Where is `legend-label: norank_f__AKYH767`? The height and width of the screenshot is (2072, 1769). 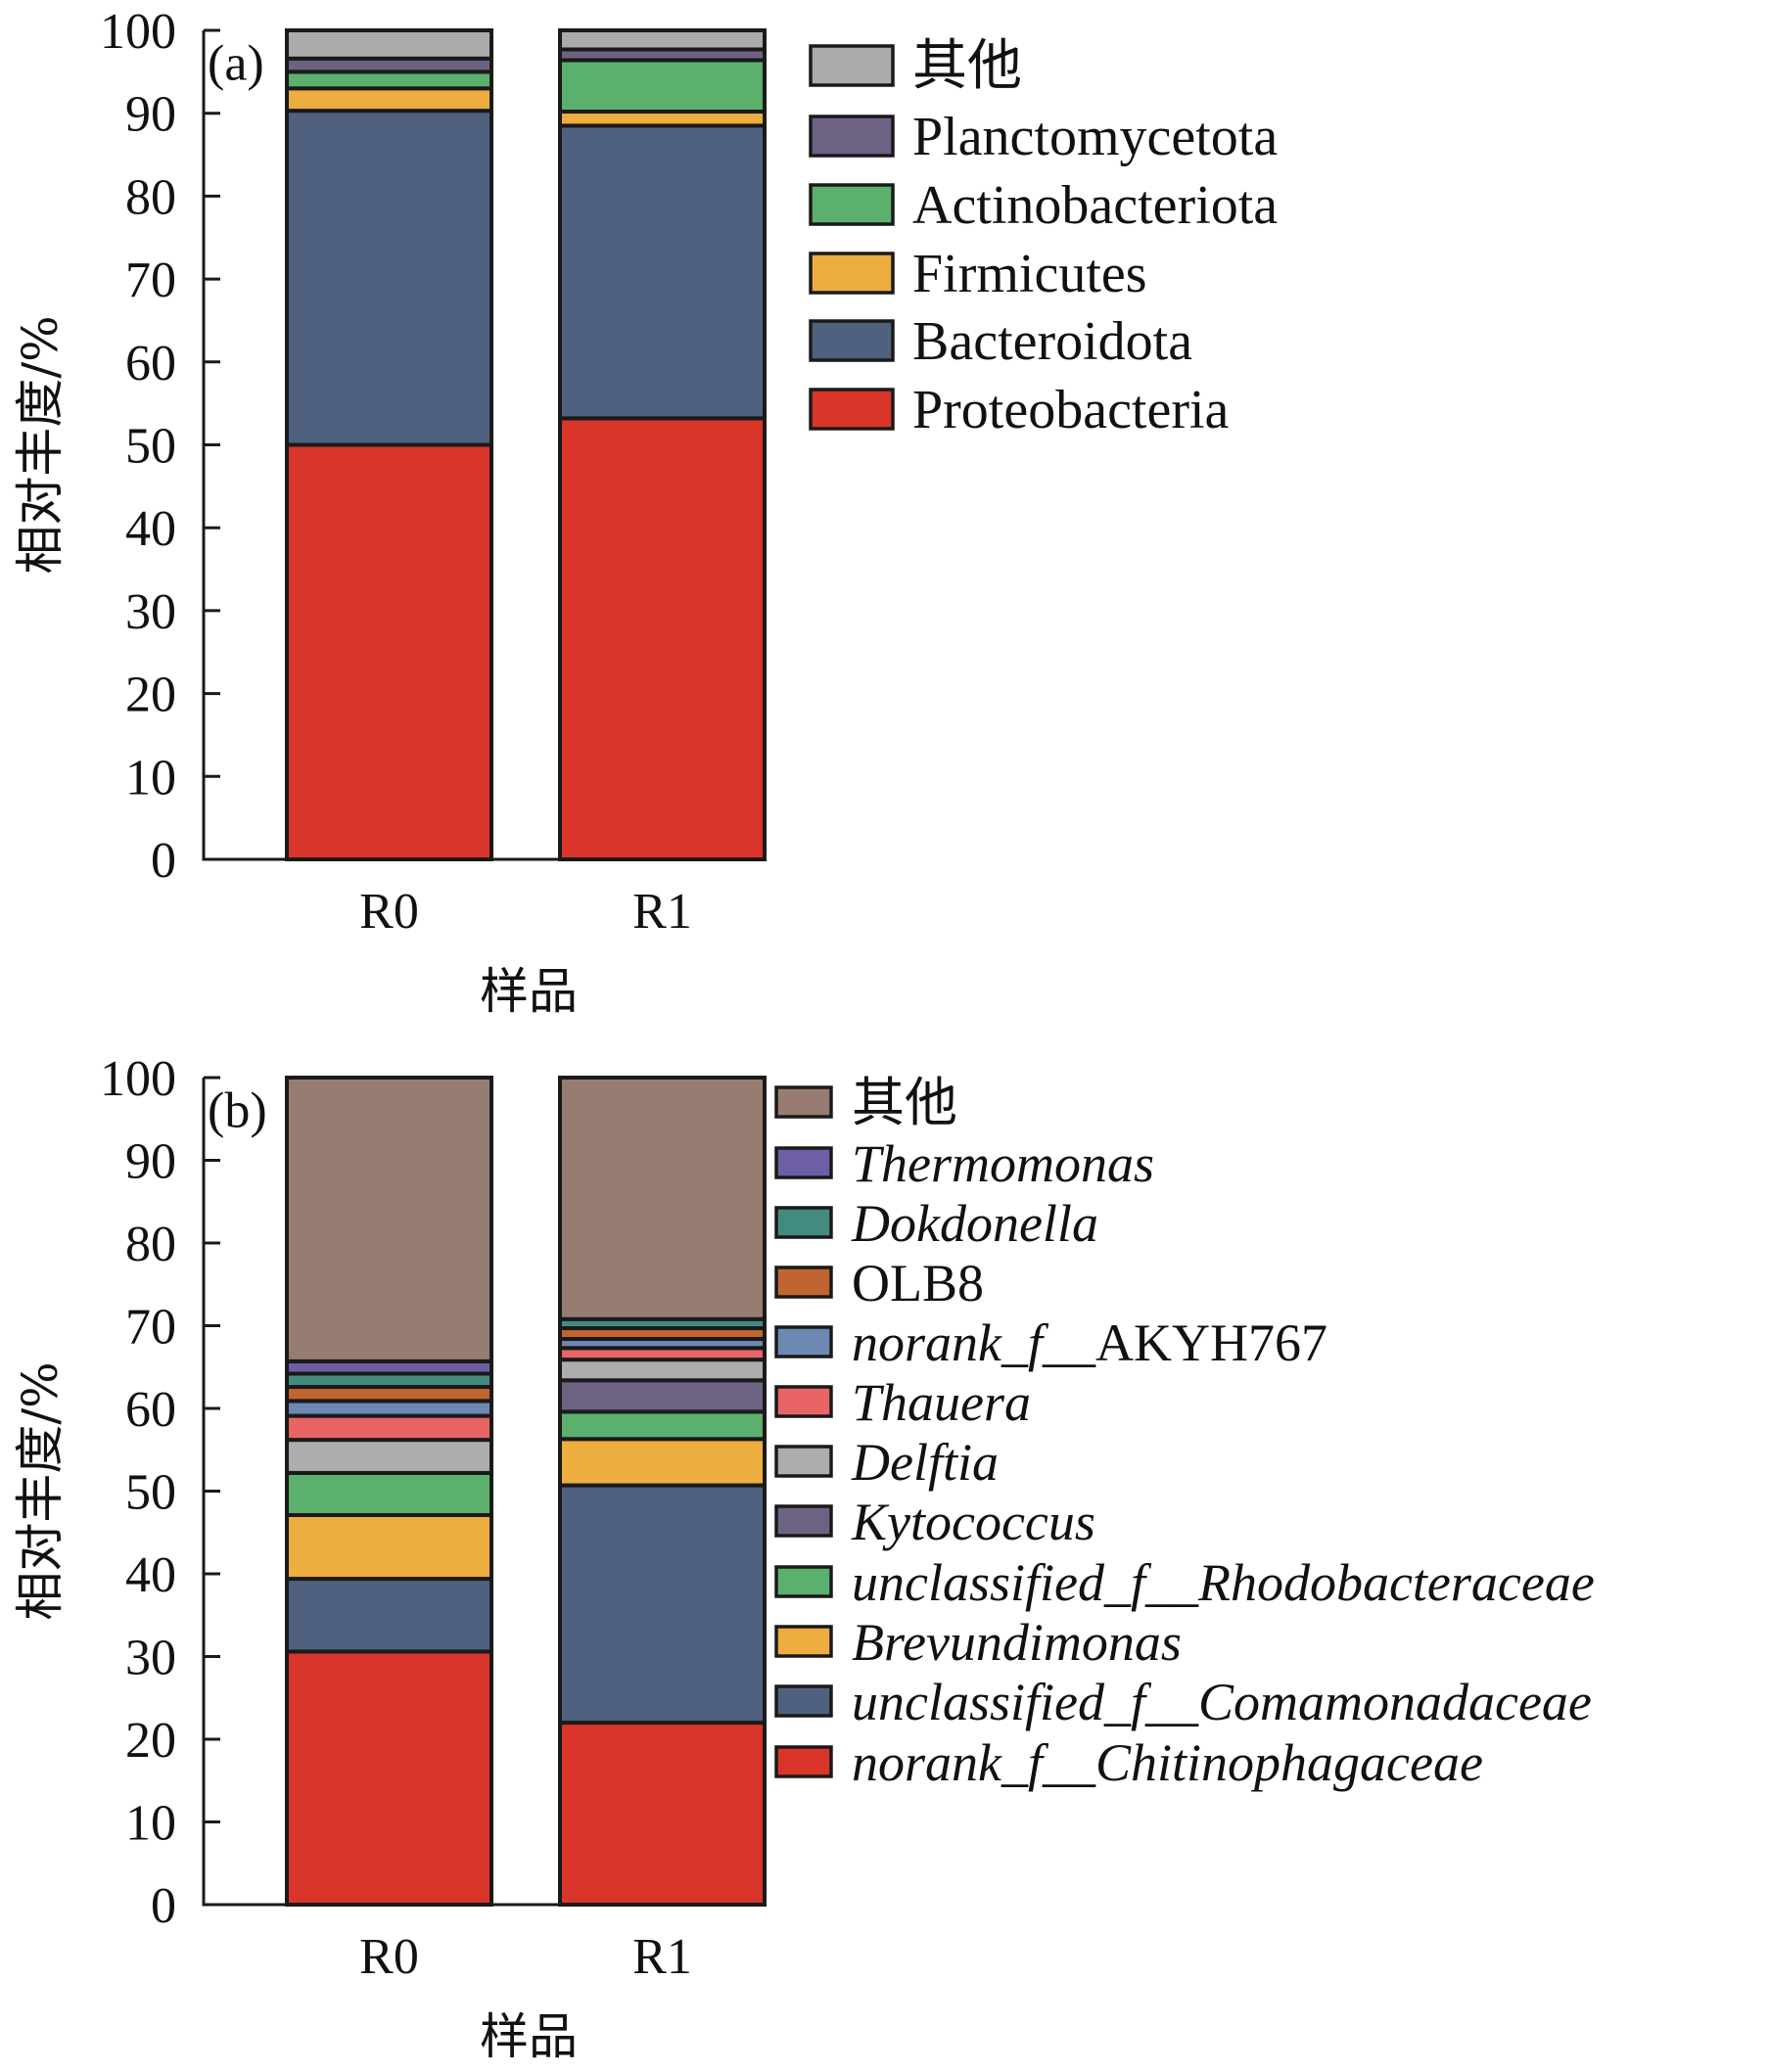
legend-label: norank_f__AKYH767 is located at coordinates (1089, 1342).